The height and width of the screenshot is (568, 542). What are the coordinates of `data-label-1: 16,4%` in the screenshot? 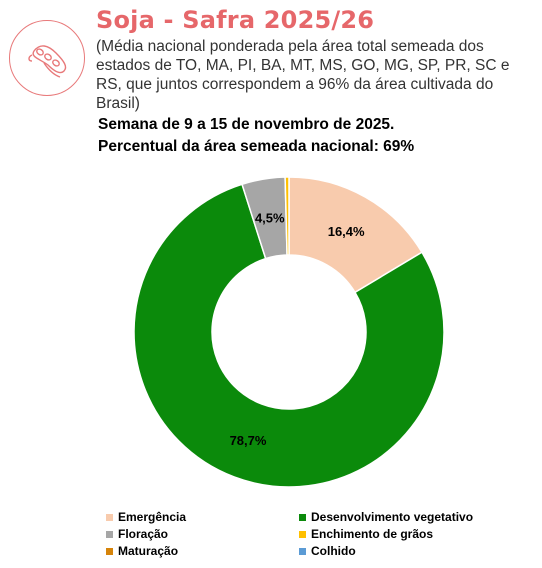 It's located at (346, 231).